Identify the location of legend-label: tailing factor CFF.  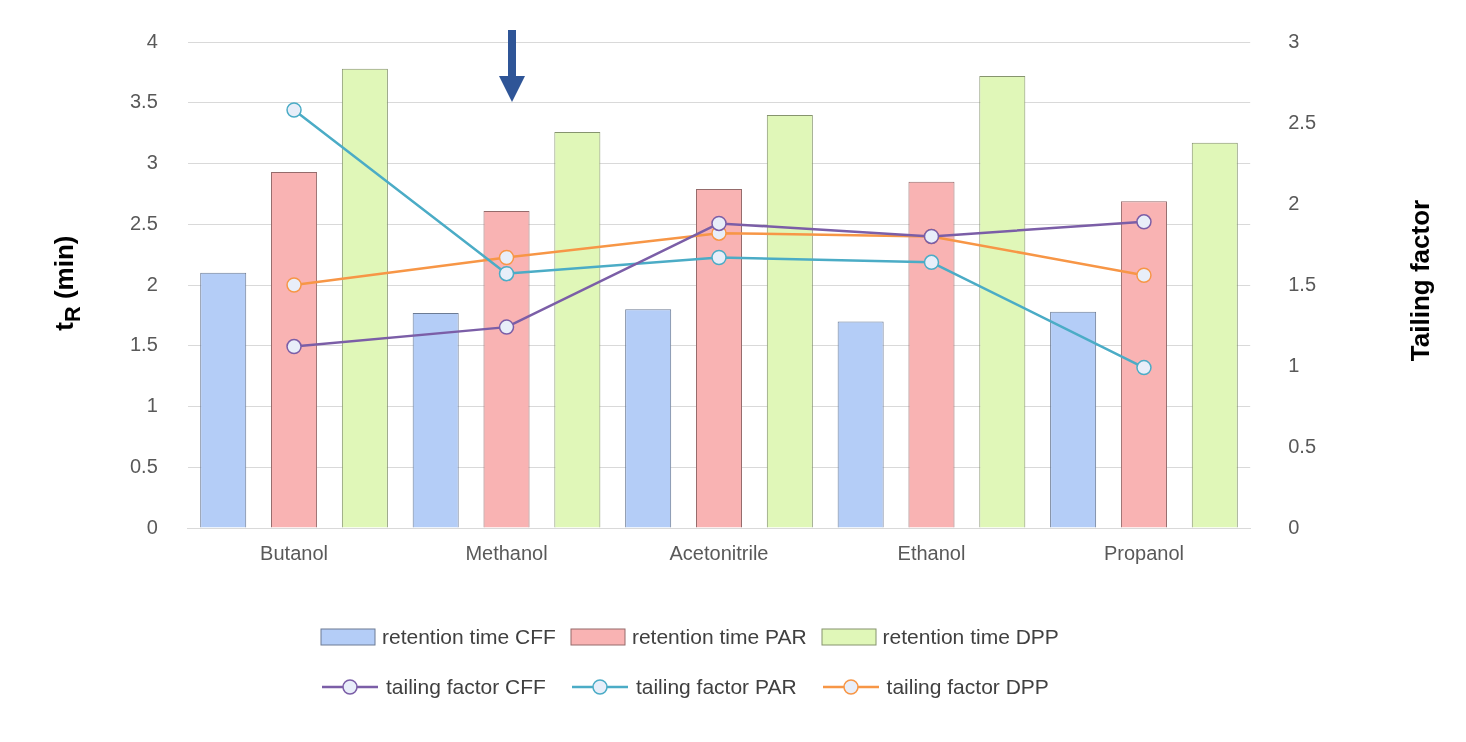
(466, 687).